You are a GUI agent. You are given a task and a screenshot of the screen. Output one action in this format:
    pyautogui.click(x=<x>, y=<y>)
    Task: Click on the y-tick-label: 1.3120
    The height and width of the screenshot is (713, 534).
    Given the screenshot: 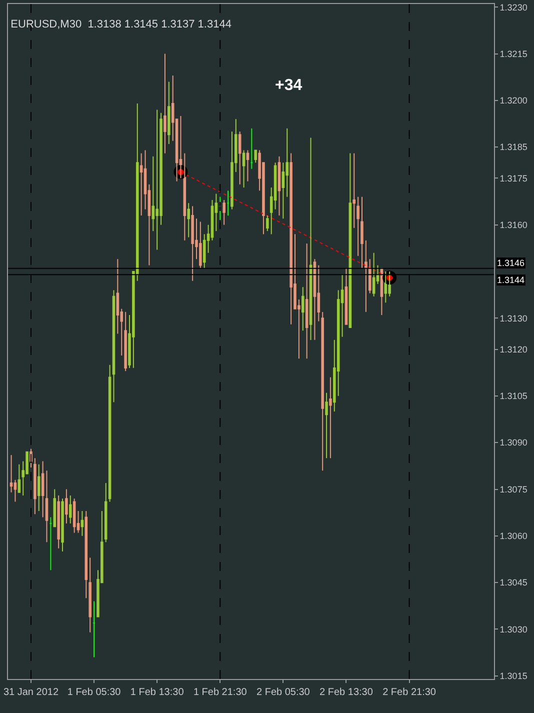 What is the action you would take?
    pyautogui.click(x=514, y=349)
    